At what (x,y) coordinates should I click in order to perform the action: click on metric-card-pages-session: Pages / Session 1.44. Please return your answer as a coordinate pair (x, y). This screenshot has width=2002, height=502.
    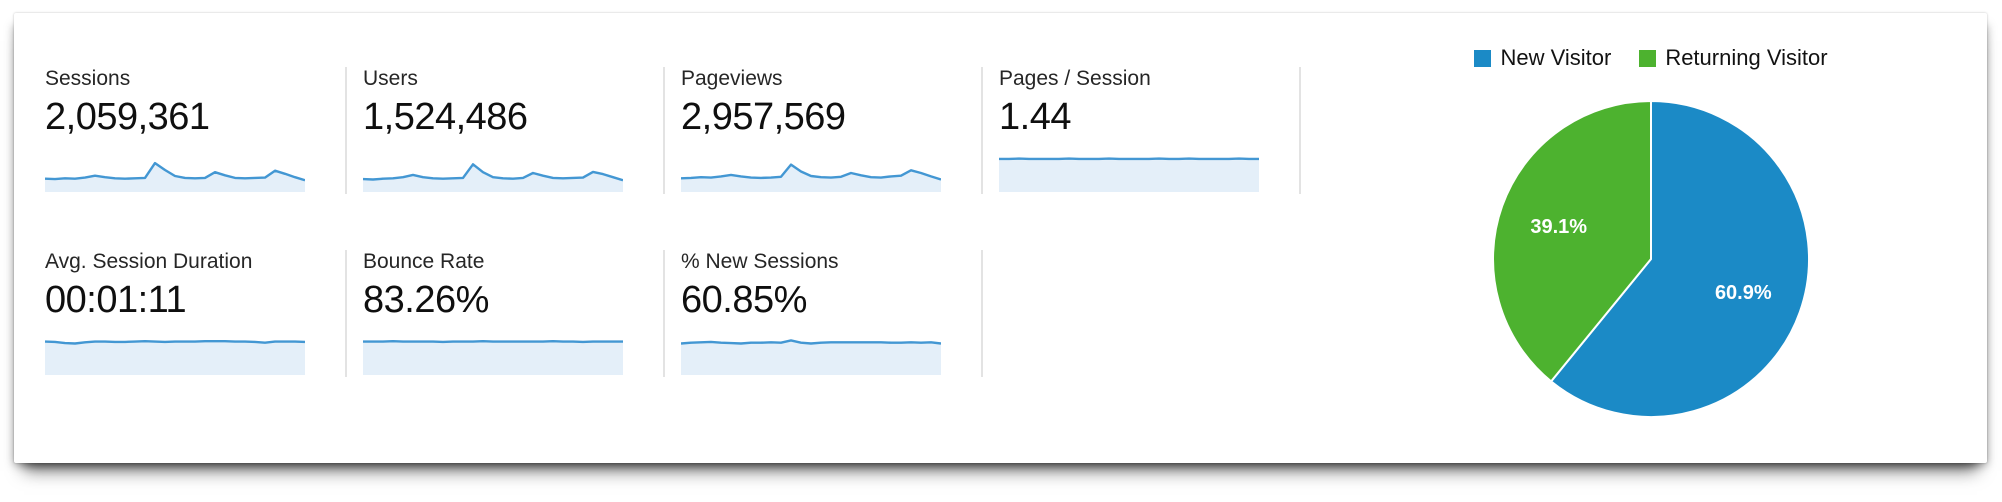
    Looking at the image, I should click on (1150, 130).